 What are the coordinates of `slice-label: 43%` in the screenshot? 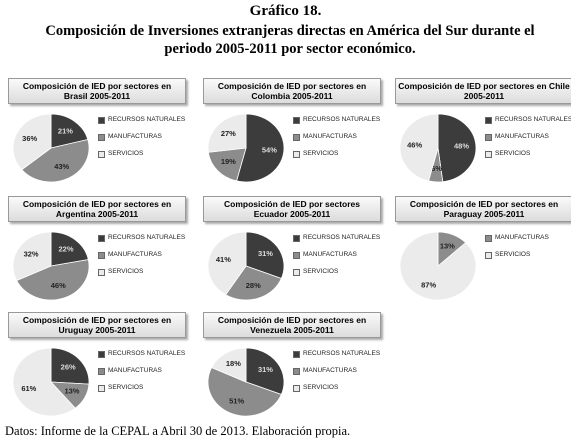 It's located at (61, 166).